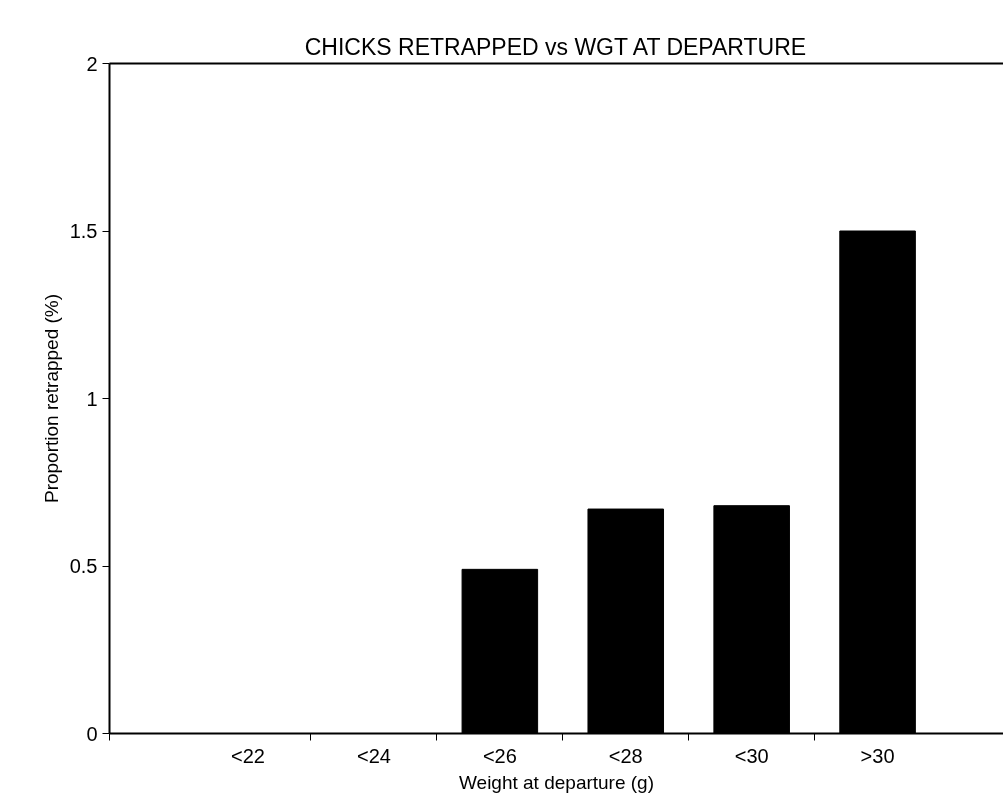  What do you see at coordinates (248, 755) in the screenshot?
I see `x-tick-label: <22` at bounding box center [248, 755].